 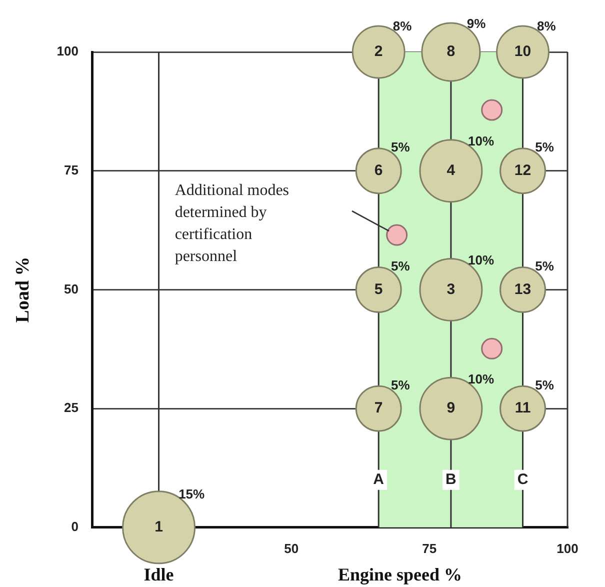 I want to click on y-tick-label: 25, so click(x=71, y=408).